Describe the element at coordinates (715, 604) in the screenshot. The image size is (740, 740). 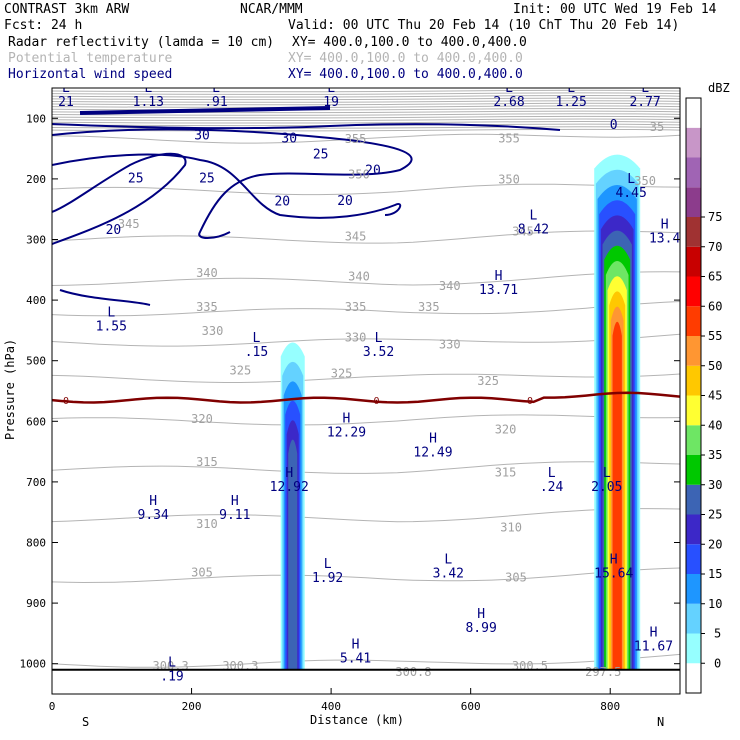
I see `colorbar-label: 10` at that location.